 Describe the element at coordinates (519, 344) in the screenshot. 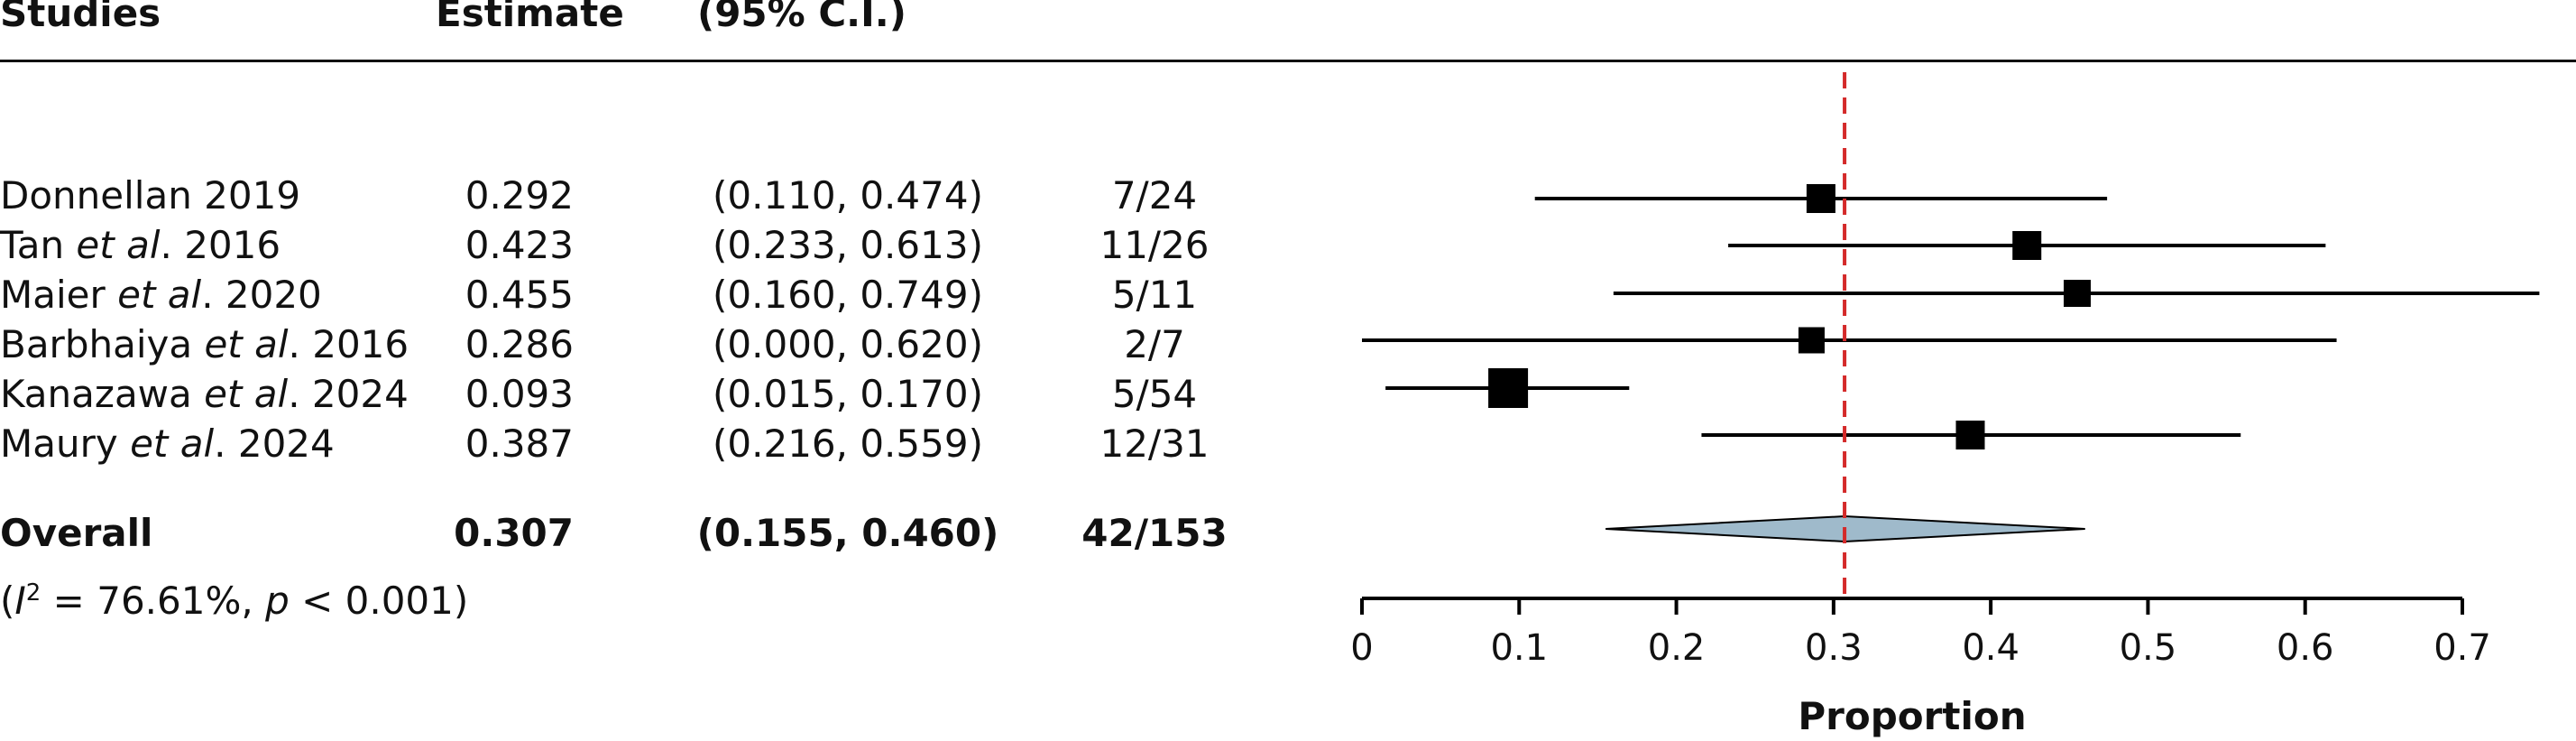

I see `study-estimate: 0.286` at that location.